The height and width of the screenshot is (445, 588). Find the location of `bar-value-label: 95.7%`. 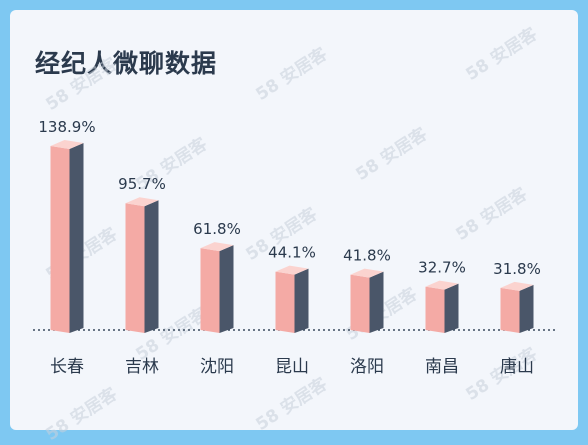

bar-value-label: 95.7% is located at coordinates (142, 184).